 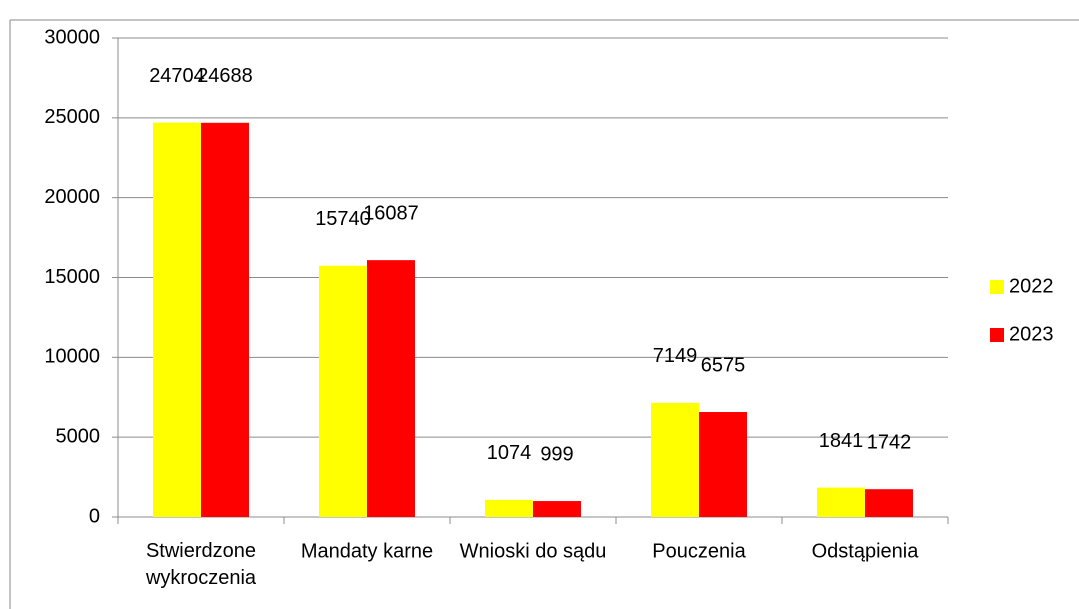 What do you see at coordinates (391, 213) in the screenshot?
I see `data-label: 16087` at bounding box center [391, 213].